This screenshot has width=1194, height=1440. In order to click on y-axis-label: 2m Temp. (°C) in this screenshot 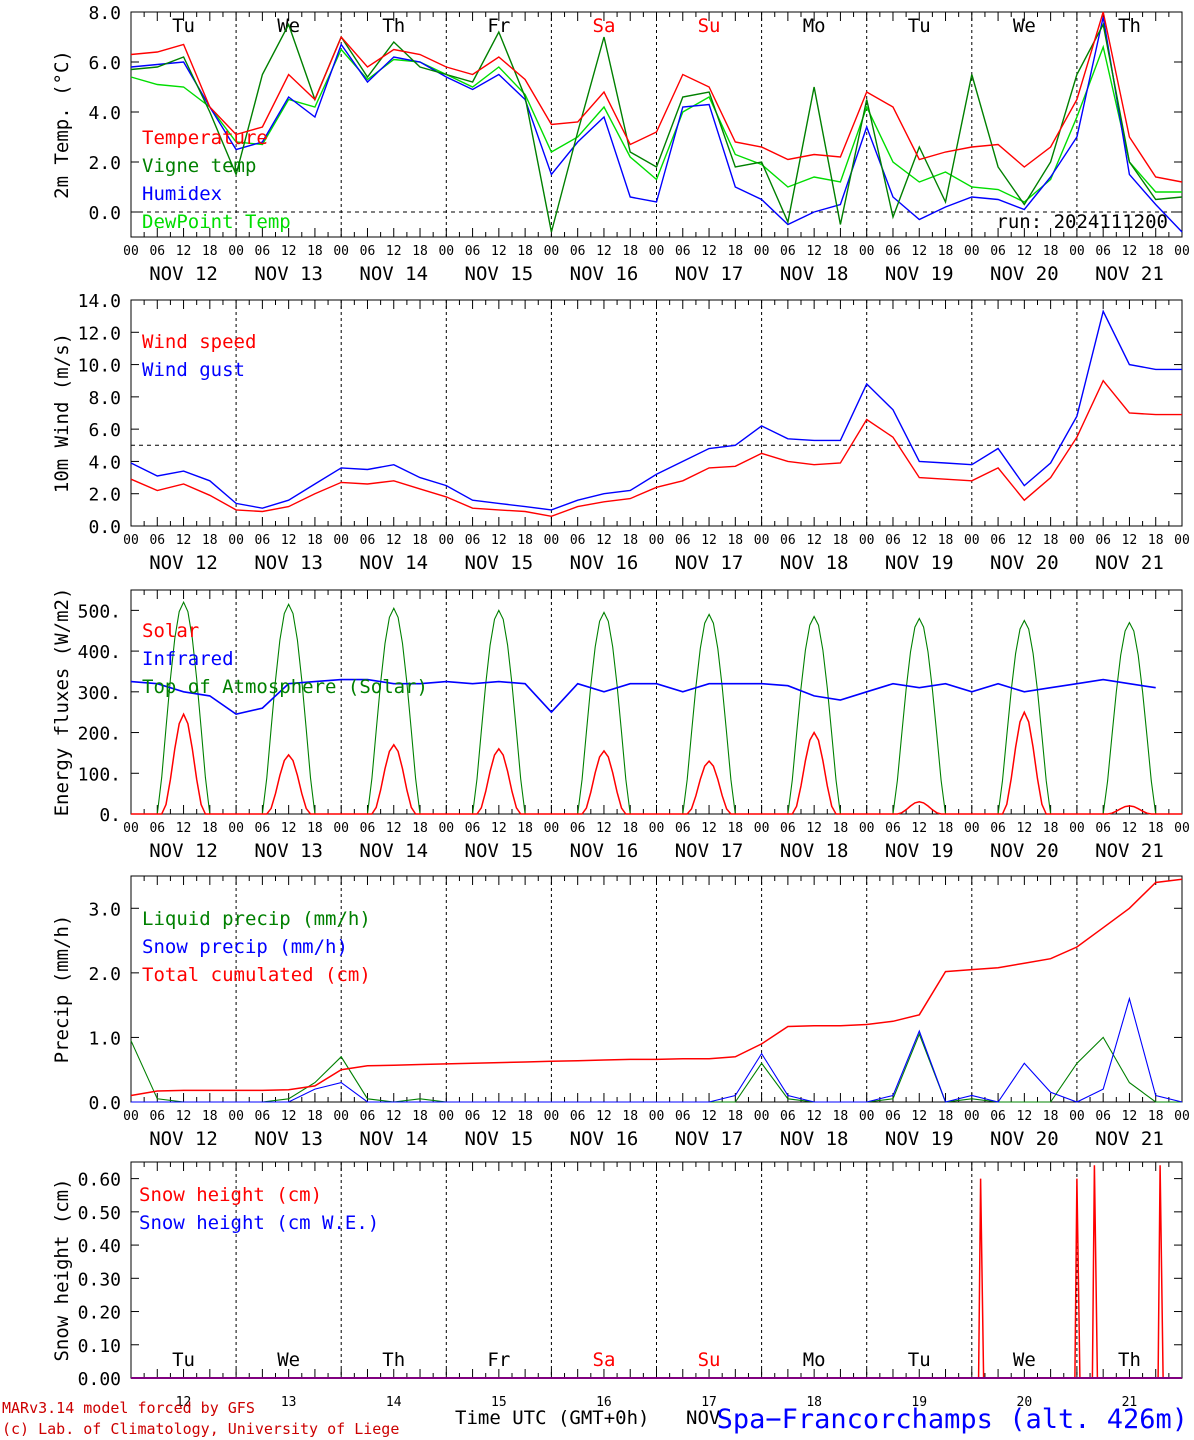, I will do `click(62, 124)`.